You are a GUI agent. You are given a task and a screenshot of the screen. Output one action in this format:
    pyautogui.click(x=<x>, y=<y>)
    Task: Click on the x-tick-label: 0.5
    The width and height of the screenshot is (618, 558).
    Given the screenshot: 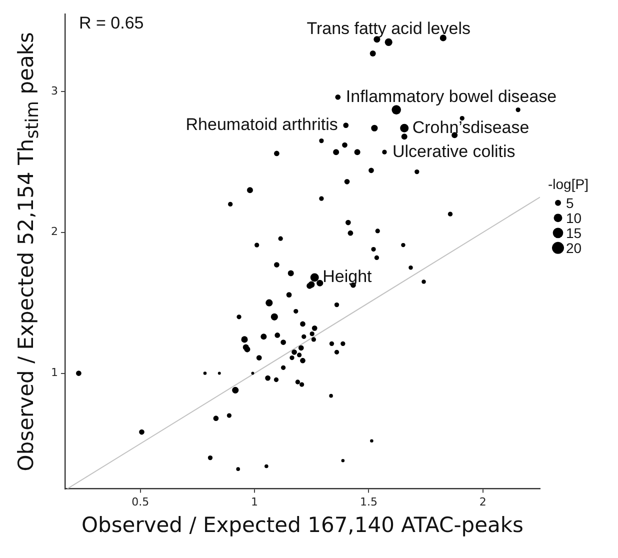 What is the action you would take?
    pyautogui.click(x=141, y=501)
    